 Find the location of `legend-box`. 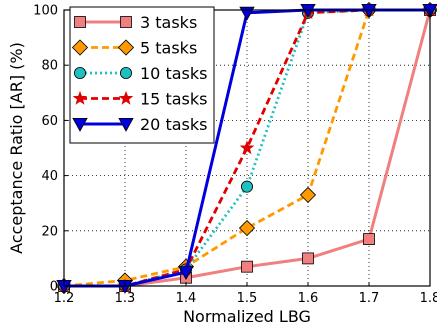

legend-box is located at coordinates (142, 75).